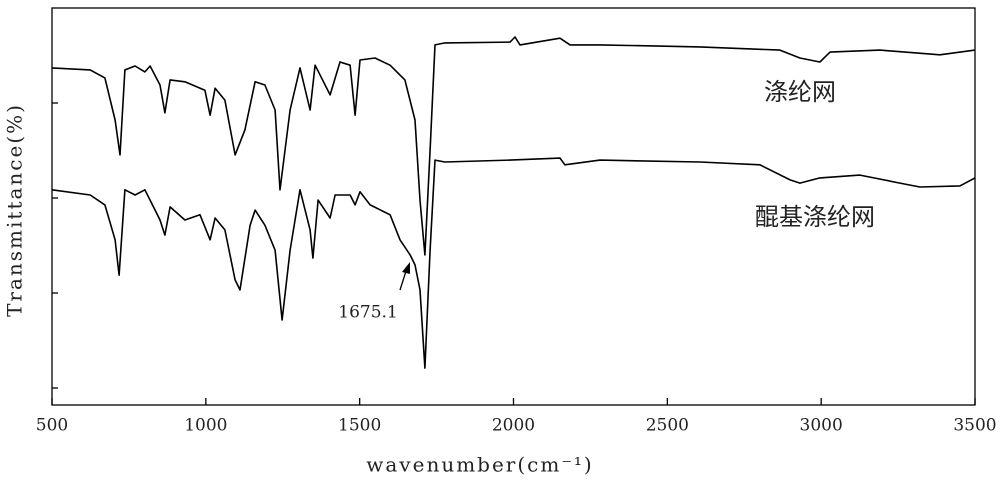 This screenshot has width=1000, height=483. Describe the element at coordinates (513, 426) in the screenshot. I see `x-tick-label: 2000` at that location.